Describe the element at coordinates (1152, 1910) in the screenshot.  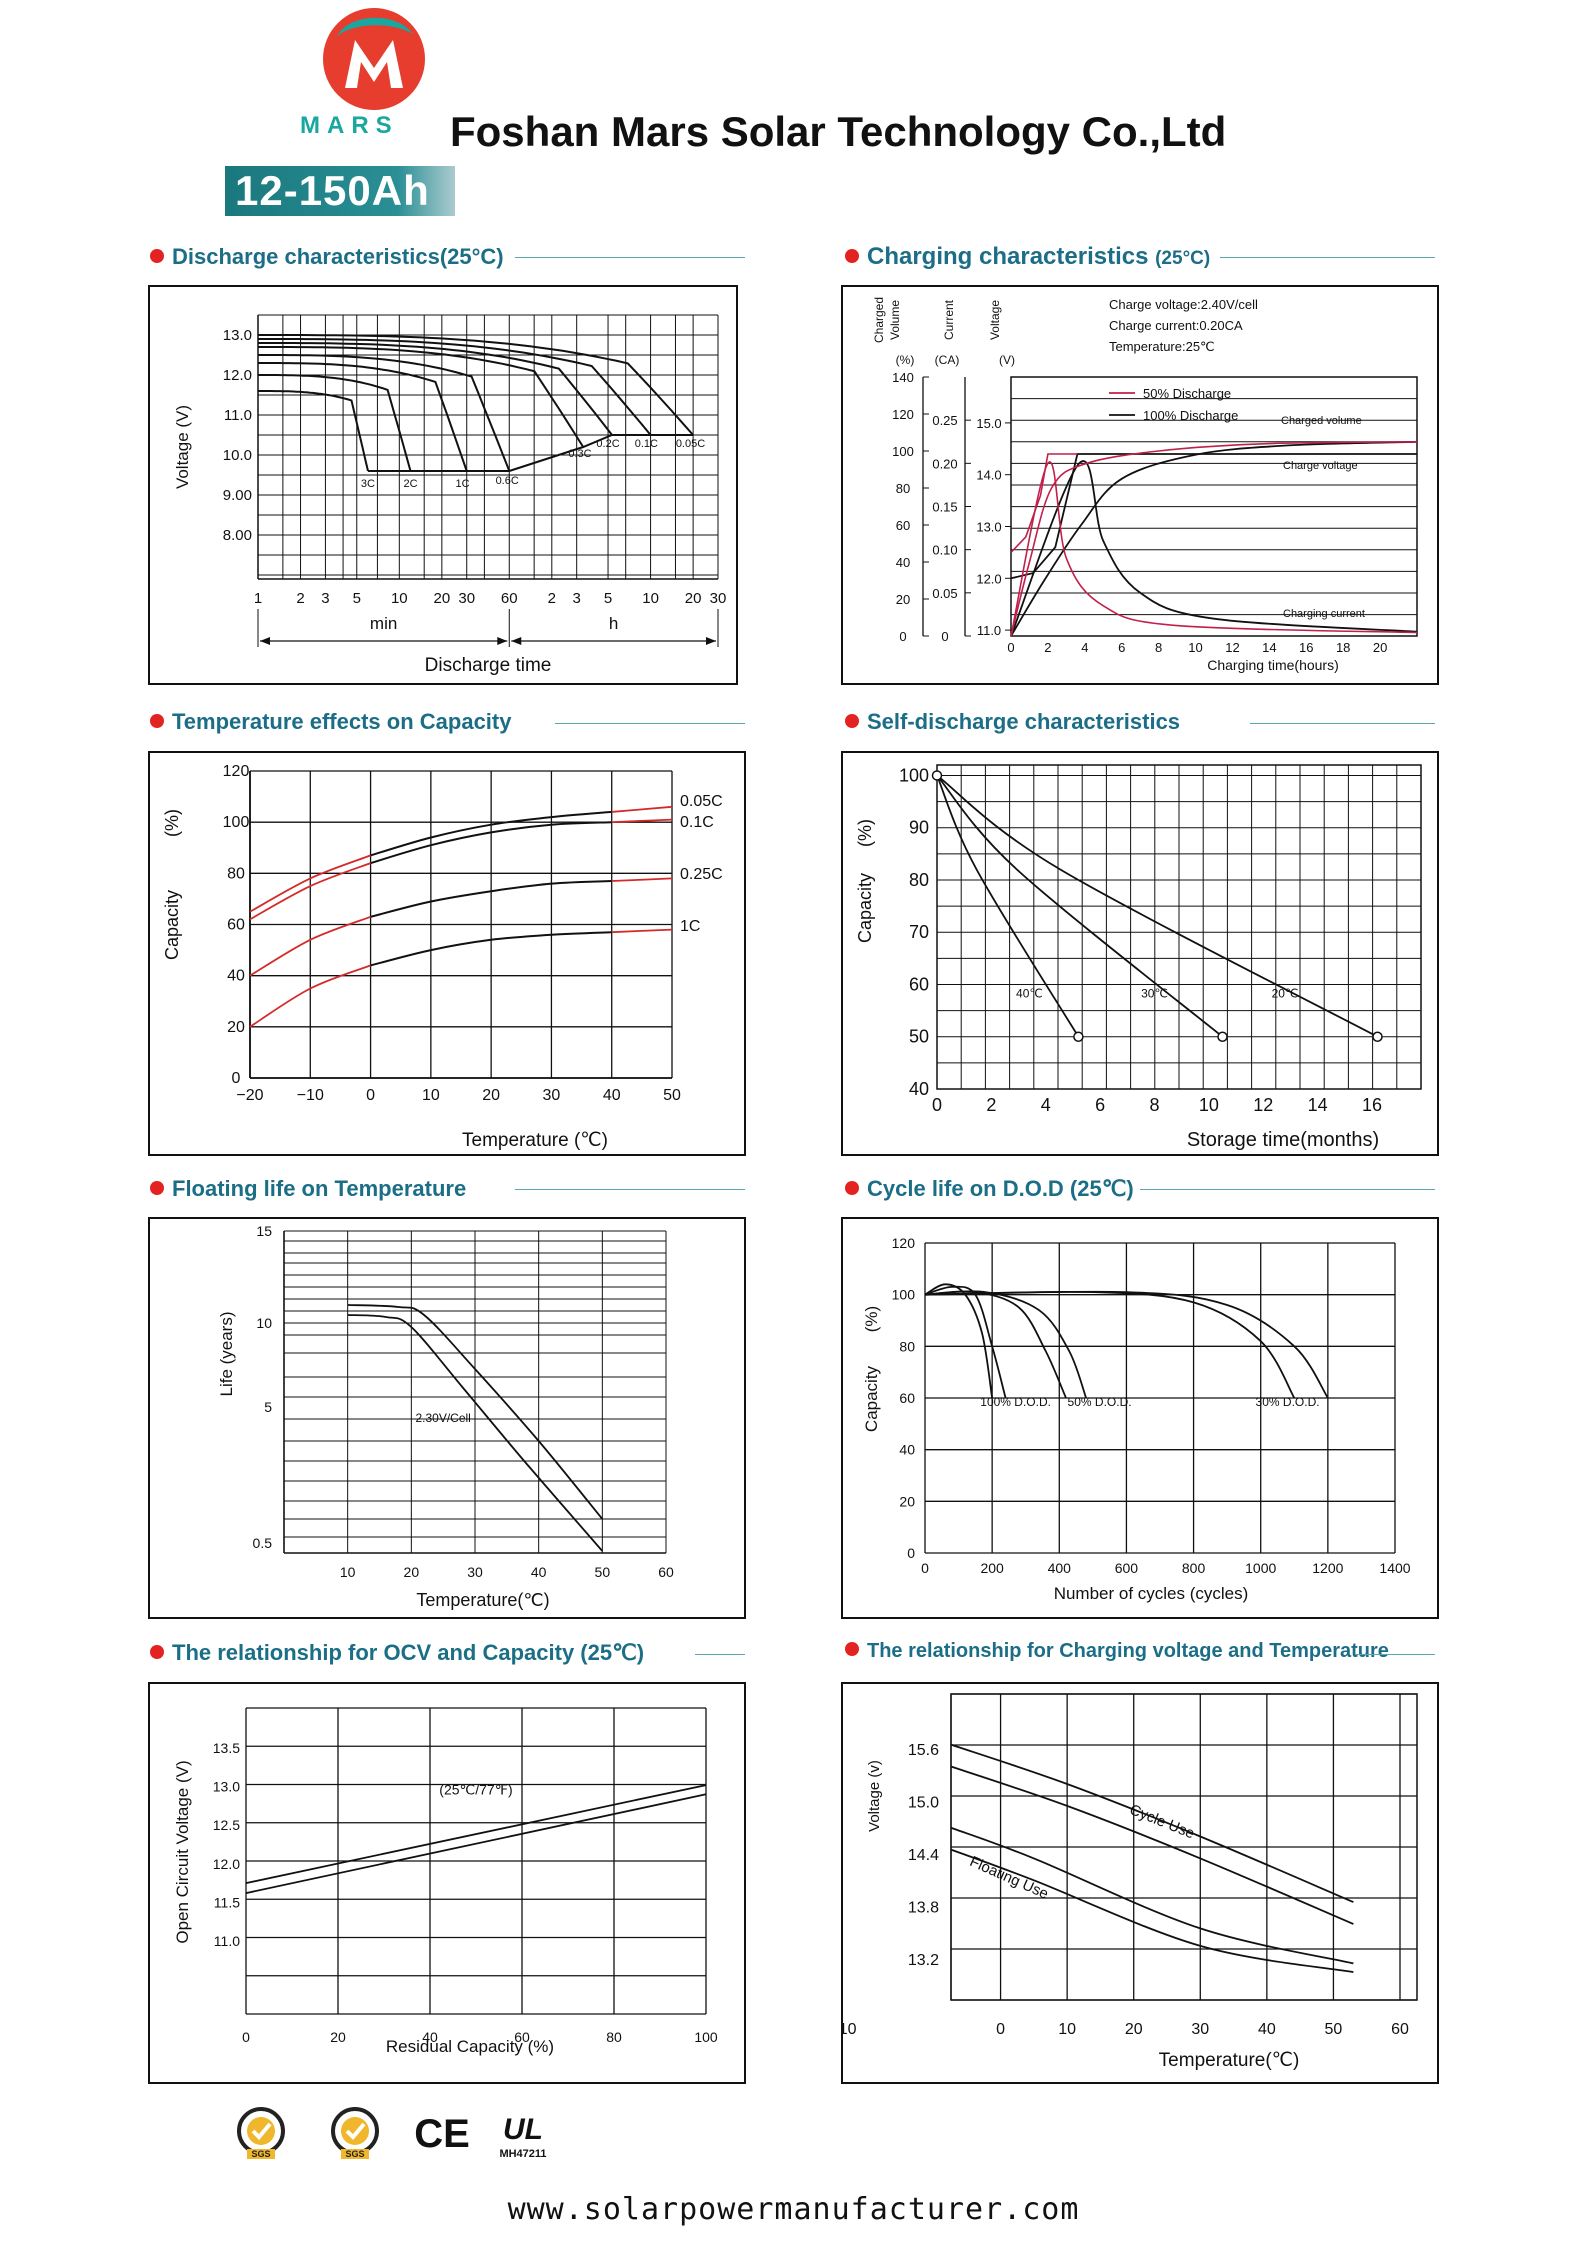
I see `floating-use-lower` at that location.